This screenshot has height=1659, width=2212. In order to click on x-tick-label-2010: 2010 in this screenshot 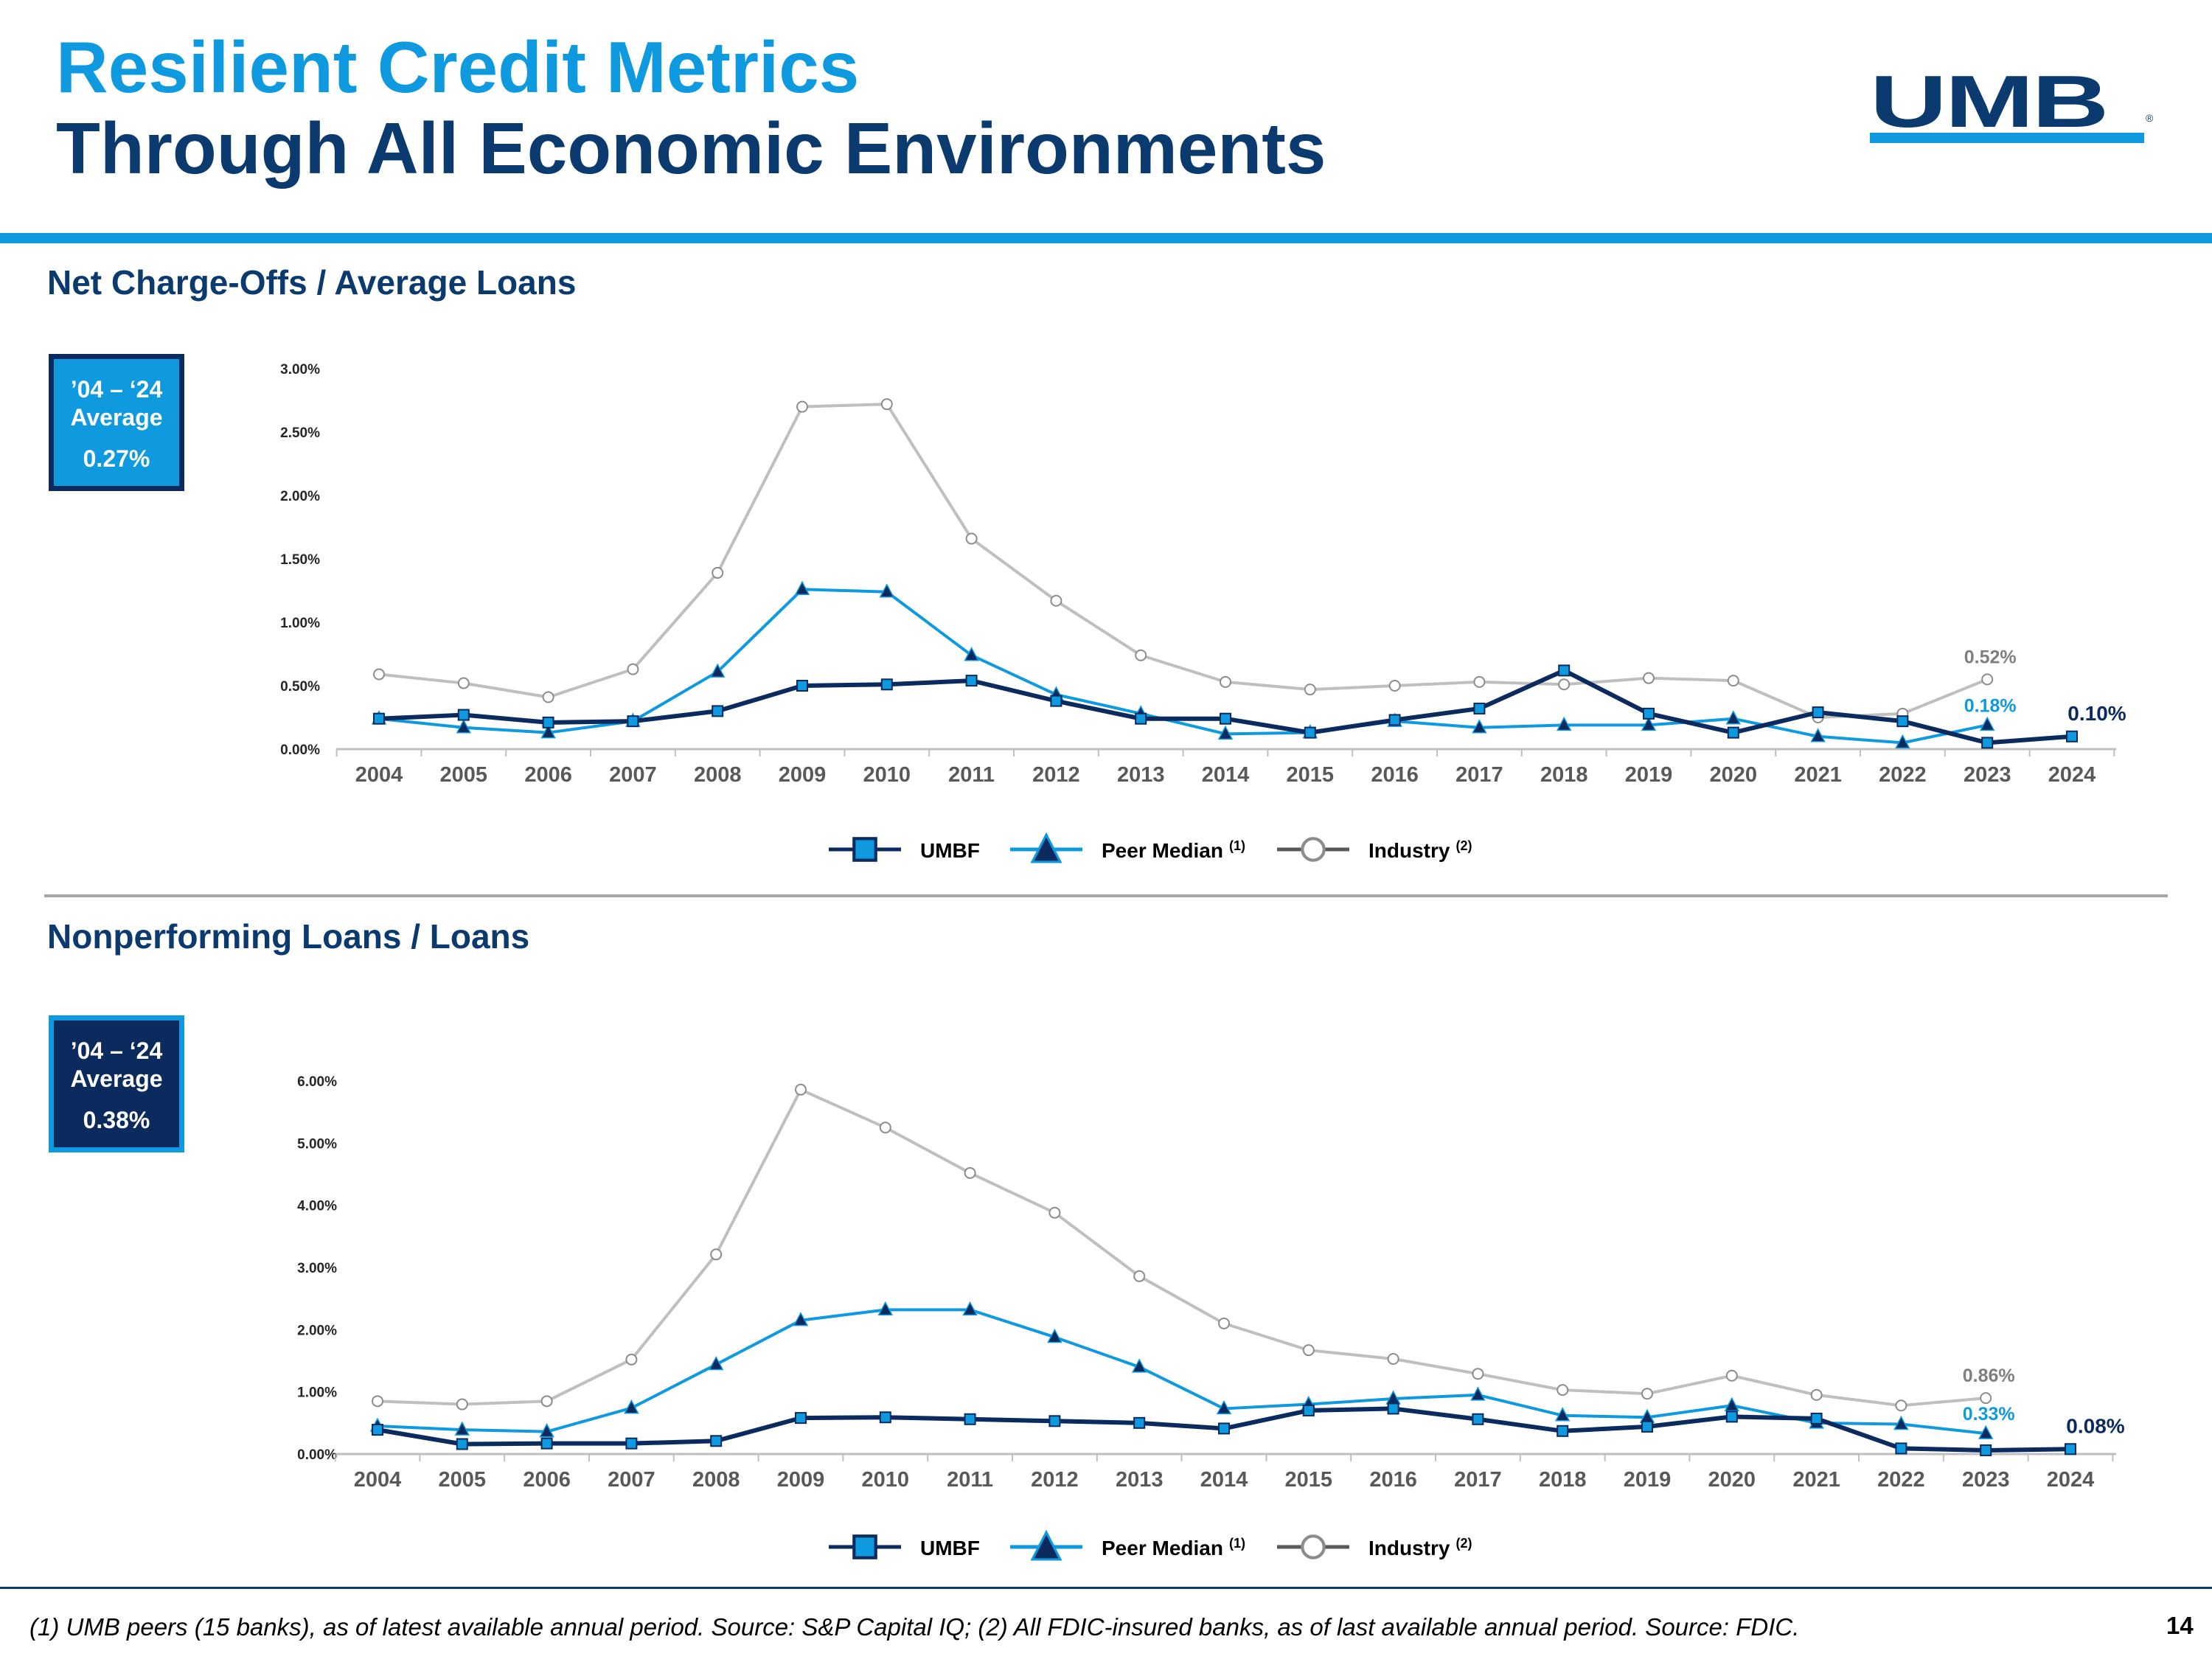, I will do `click(887, 775)`.